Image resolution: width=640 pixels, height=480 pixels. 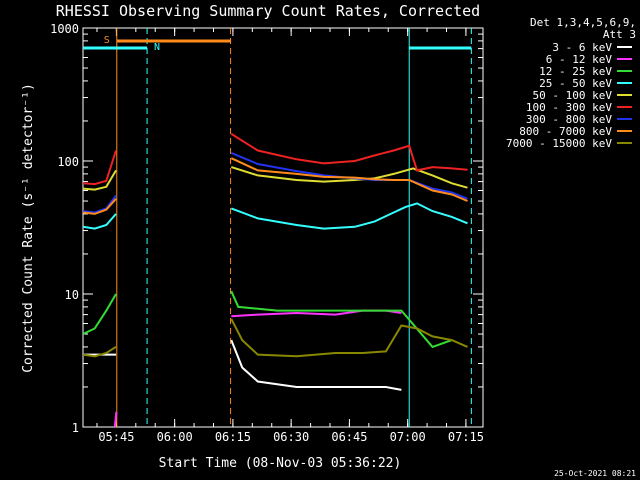 I want to click on x-tick-label: 06:30, so click(x=291, y=437).